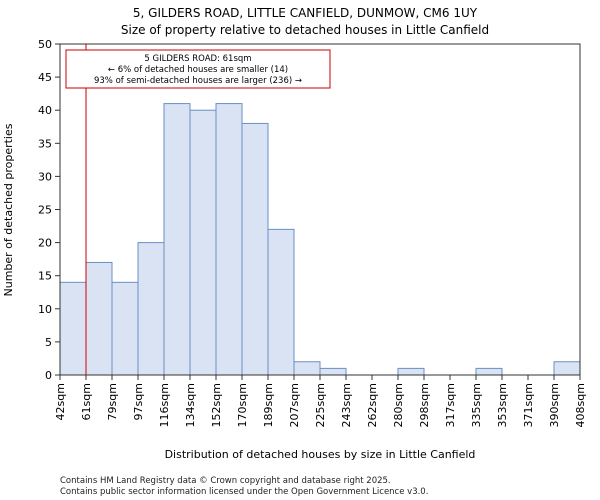 Image resolution: width=600 pixels, height=500 pixels. Describe the element at coordinates (151, 309) in the screenshot. I see `bar-97sqm` at that location.